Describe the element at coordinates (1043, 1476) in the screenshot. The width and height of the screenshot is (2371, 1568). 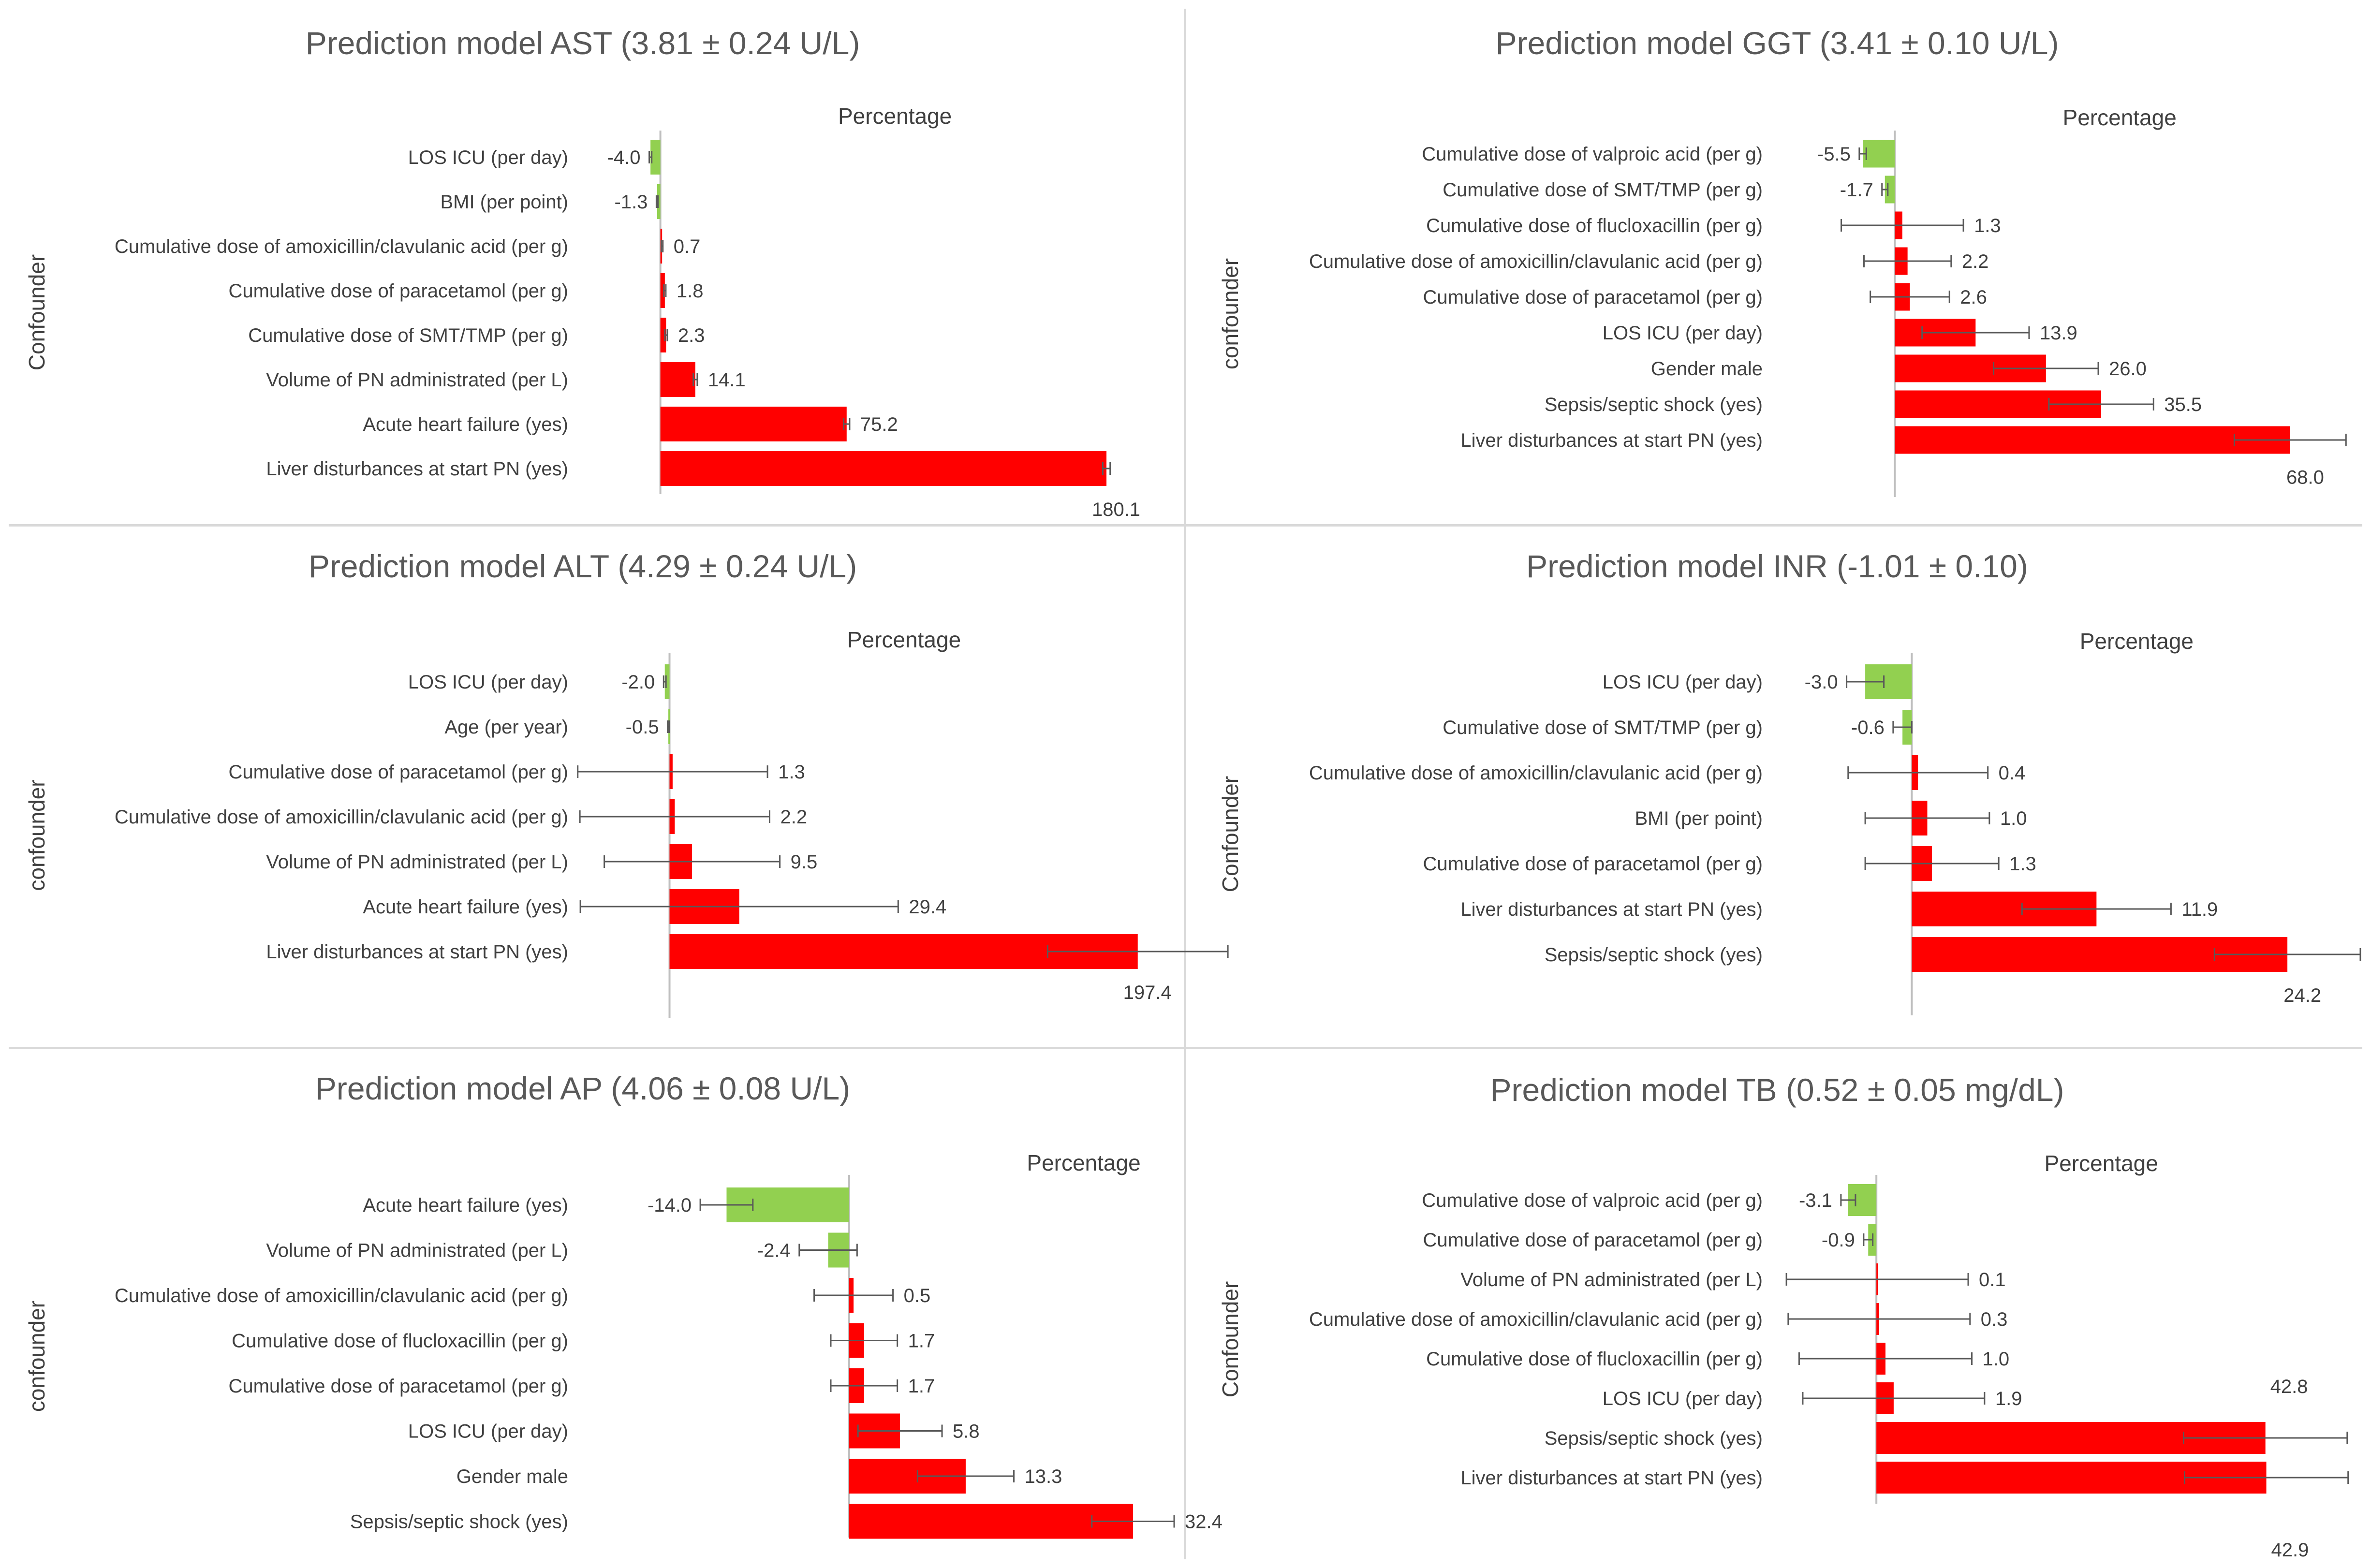
I see `data-label: 13.3` at that location.